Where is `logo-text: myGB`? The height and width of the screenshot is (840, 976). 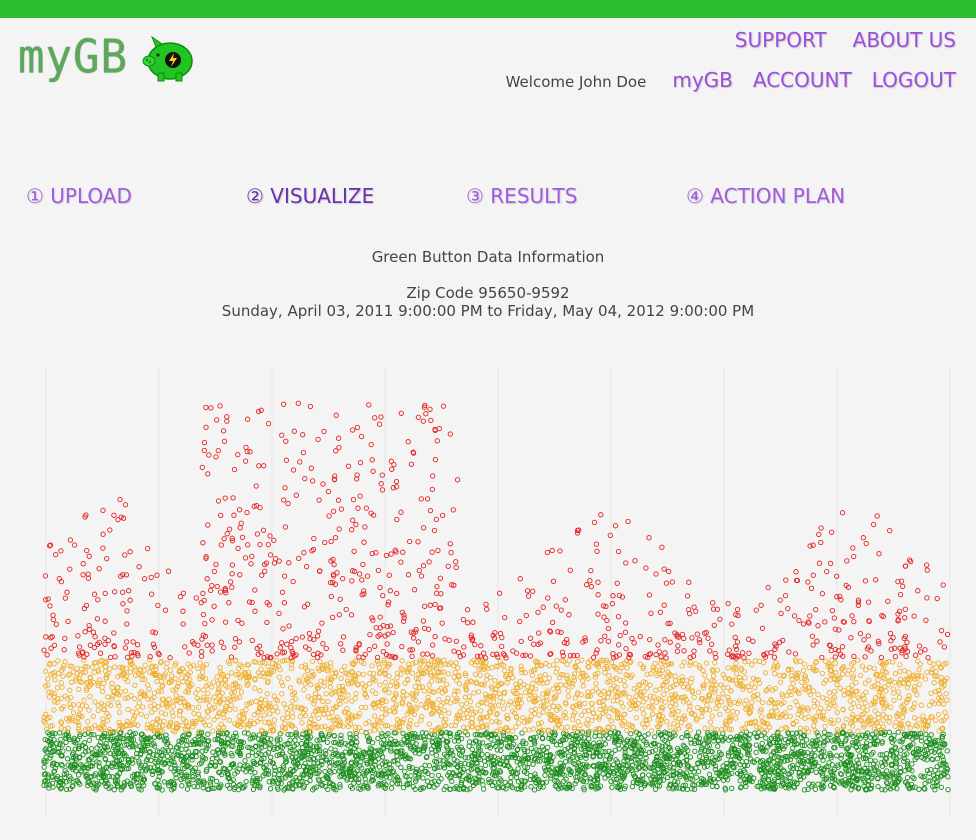
logo-text: myGB is located at coordinates (73, 57).